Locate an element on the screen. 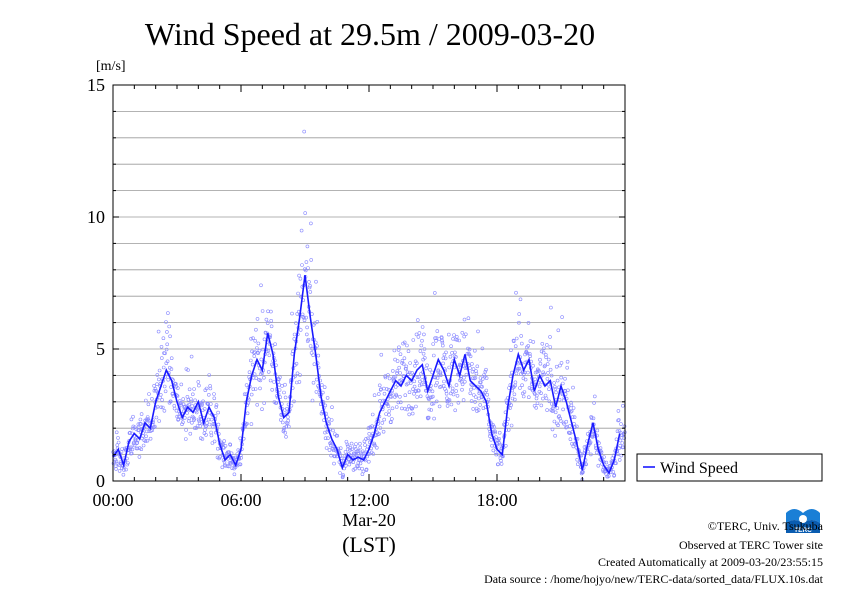 This screenshot has width=842, height=595. y-tick-label: 10 is located at coordinates (96, 217).